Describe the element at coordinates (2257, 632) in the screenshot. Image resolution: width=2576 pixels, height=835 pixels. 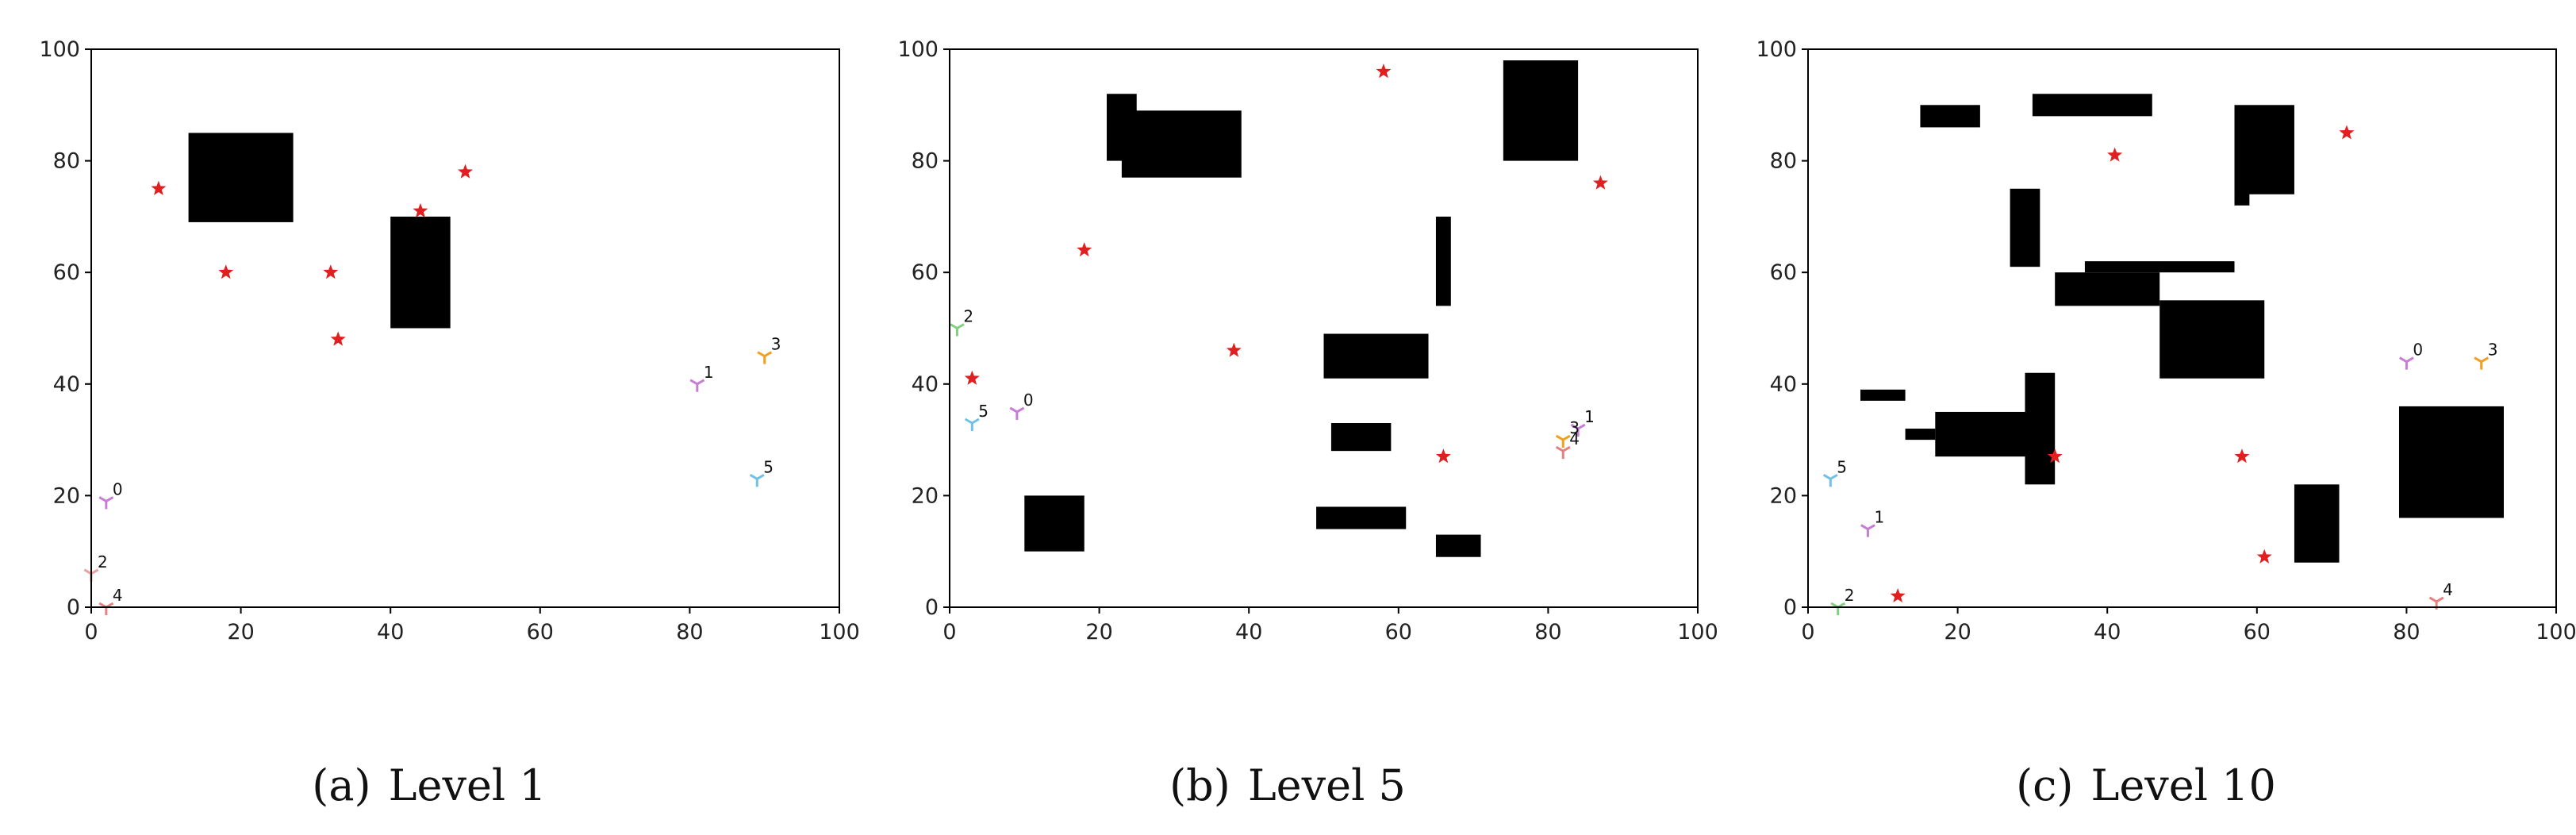
I see `x-tick-label: 60` at that location.